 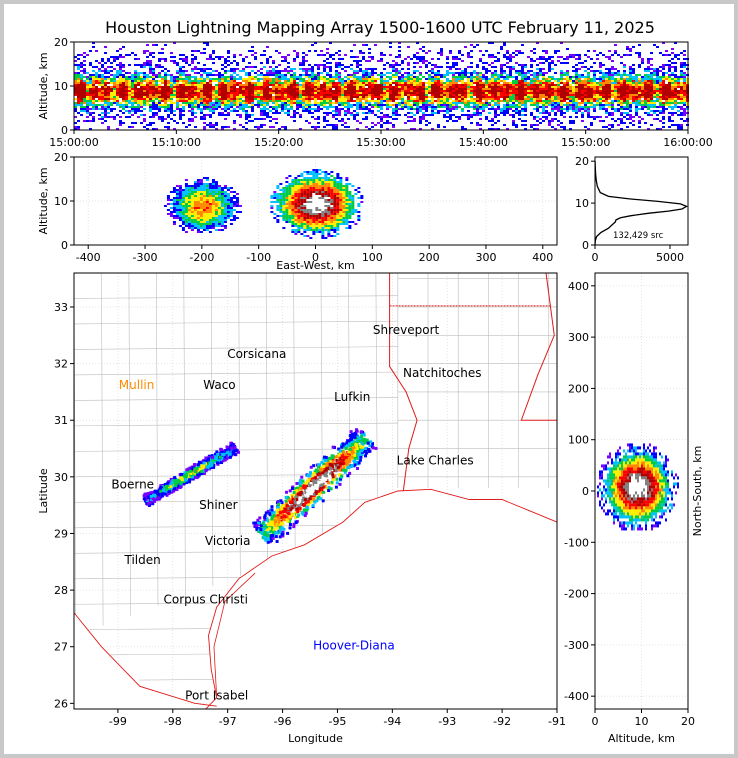 I want to click on x-tick-label: 15:20:00, so click(x=278, y=142).